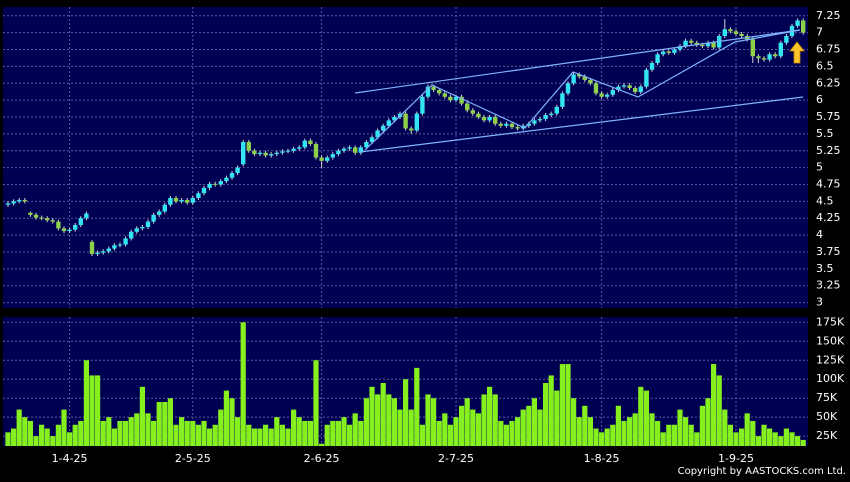 This screenshot has width=850, height=482. Describe the element at coordinates (828, 285) in the screenshot. I see `y-tick-label: 3.25` at that location.